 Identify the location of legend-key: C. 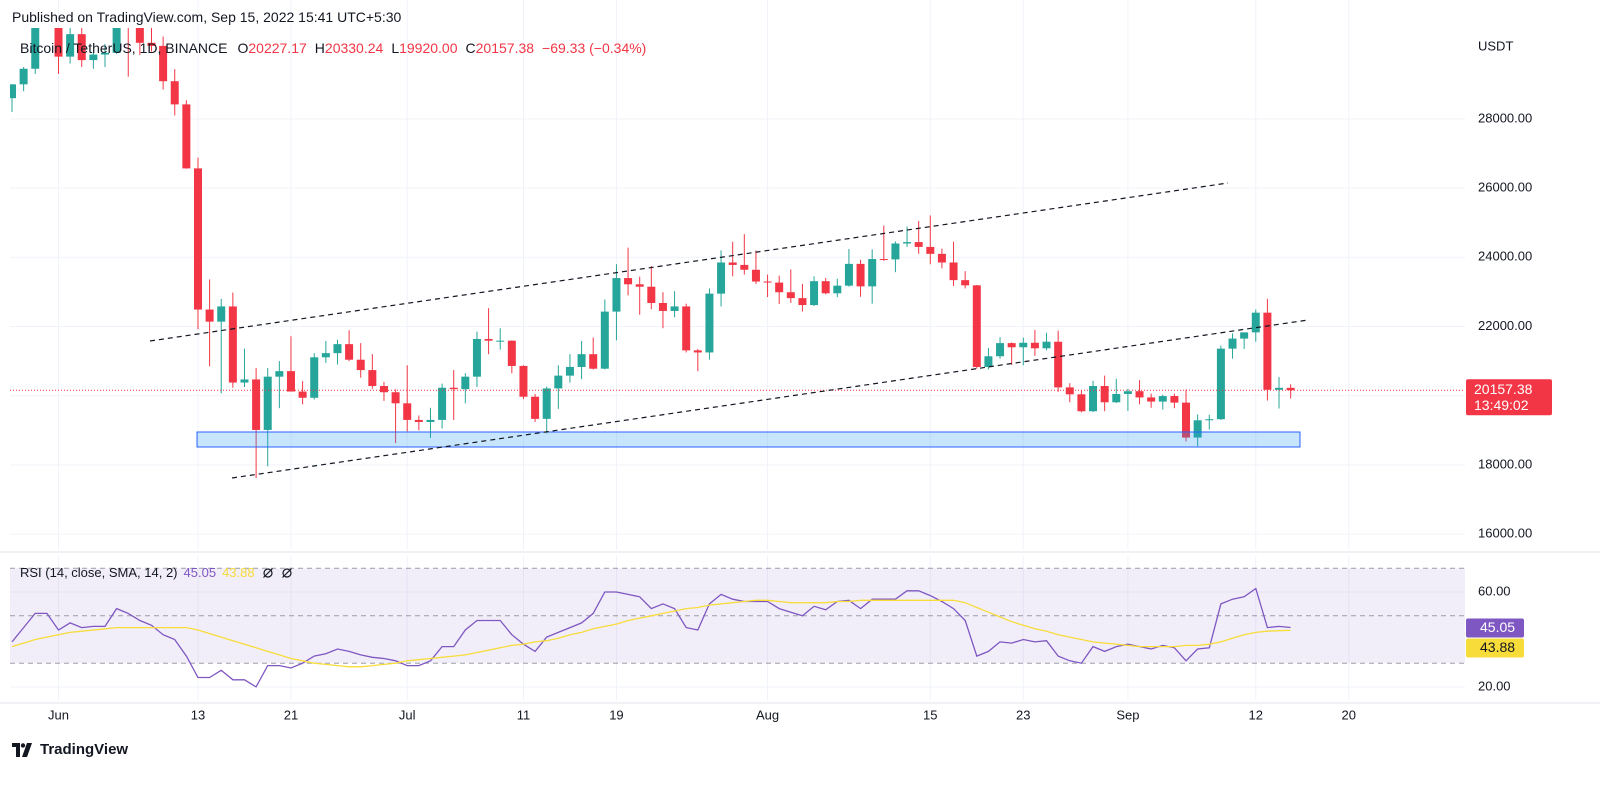
(470, 48).